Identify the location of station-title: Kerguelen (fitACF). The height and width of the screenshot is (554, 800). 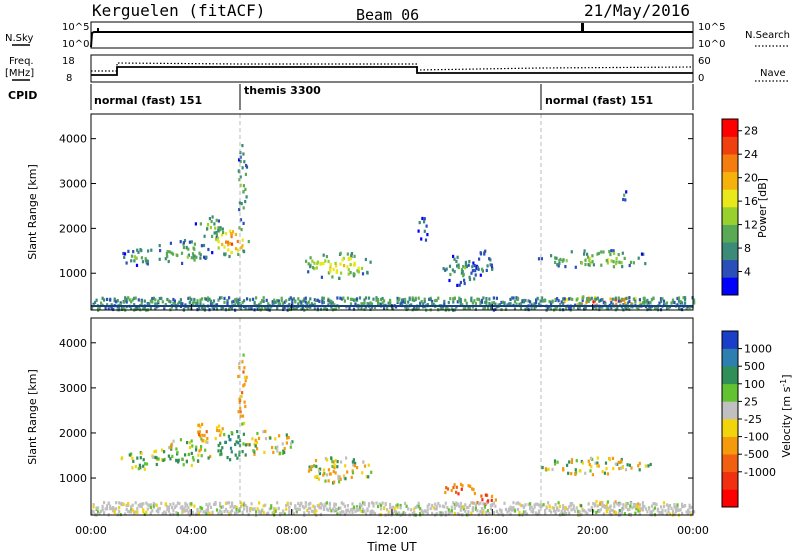
(178, 10).